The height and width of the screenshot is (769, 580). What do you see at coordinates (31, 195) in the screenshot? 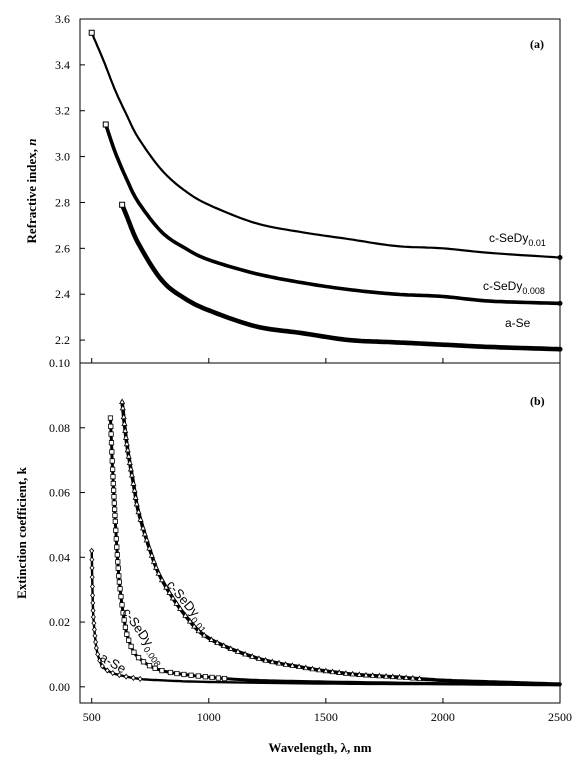
I see `panel-a-y-title-text: Refractive index,` at bounding box center [31, 195].